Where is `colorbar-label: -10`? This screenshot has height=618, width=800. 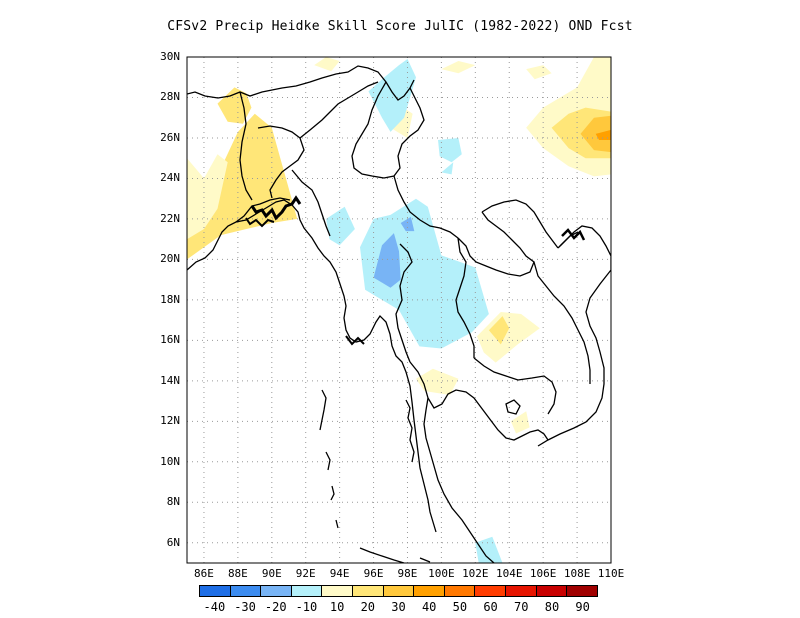
colorbar-label: -10 is located at coordinates (306, 607).